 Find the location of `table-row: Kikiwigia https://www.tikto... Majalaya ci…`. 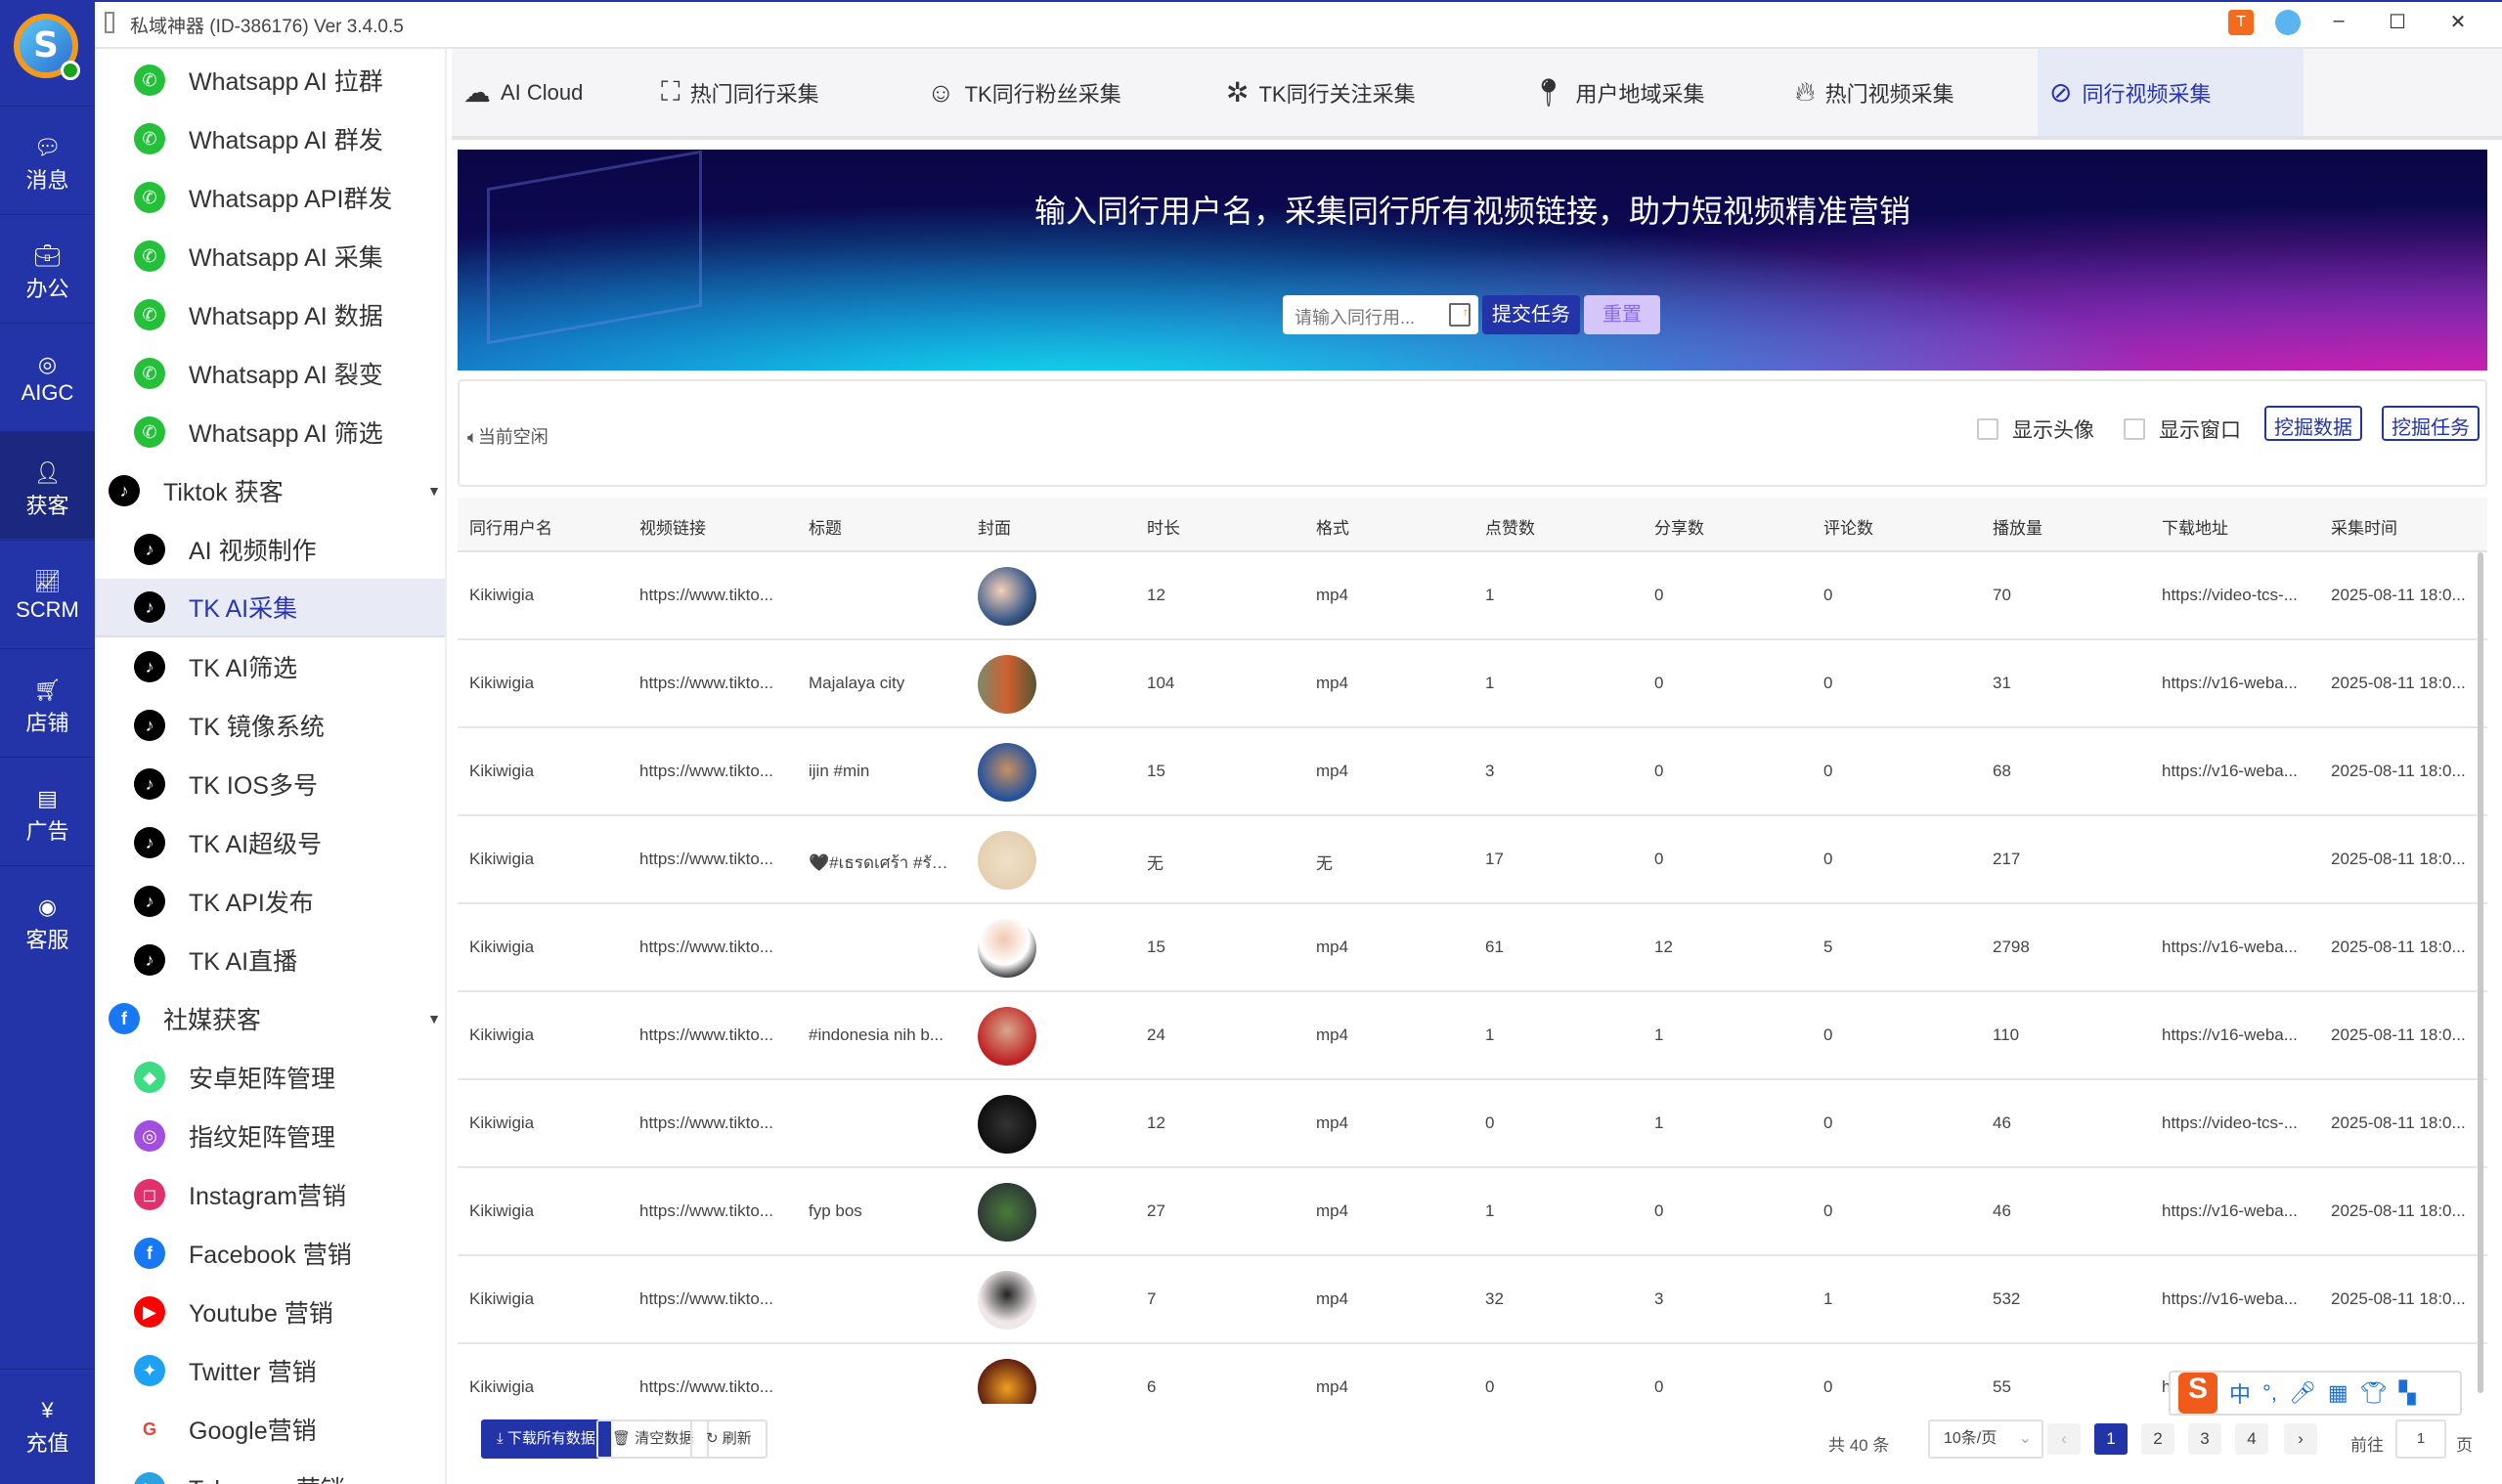

table-row: Kikiwigia https://www.tikto... Majalaya ci… is located at coordinates (1472, 684).